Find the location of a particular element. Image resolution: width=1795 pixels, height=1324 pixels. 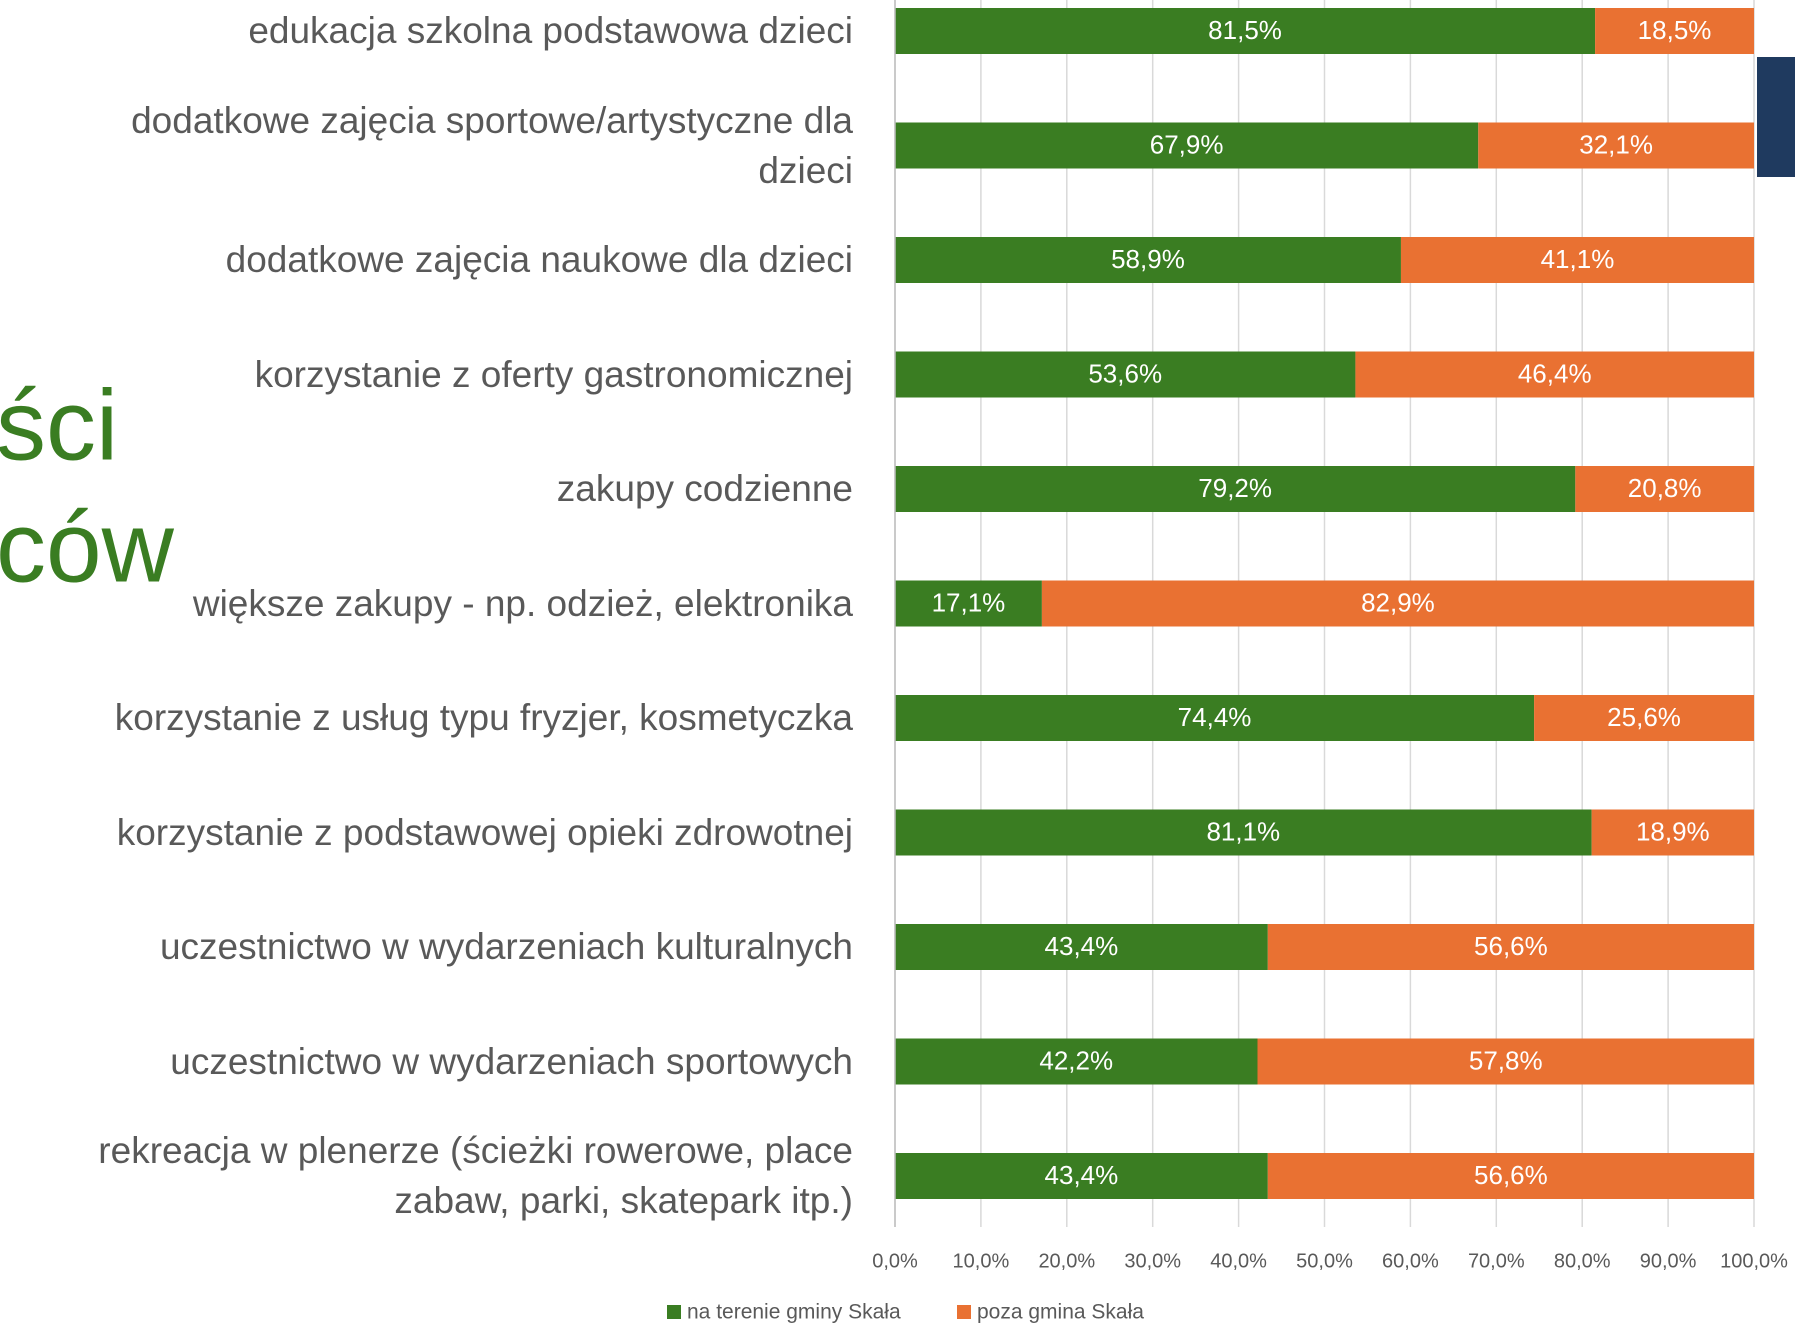

value-label: 58,9% is located at coordinates (1148, 259).